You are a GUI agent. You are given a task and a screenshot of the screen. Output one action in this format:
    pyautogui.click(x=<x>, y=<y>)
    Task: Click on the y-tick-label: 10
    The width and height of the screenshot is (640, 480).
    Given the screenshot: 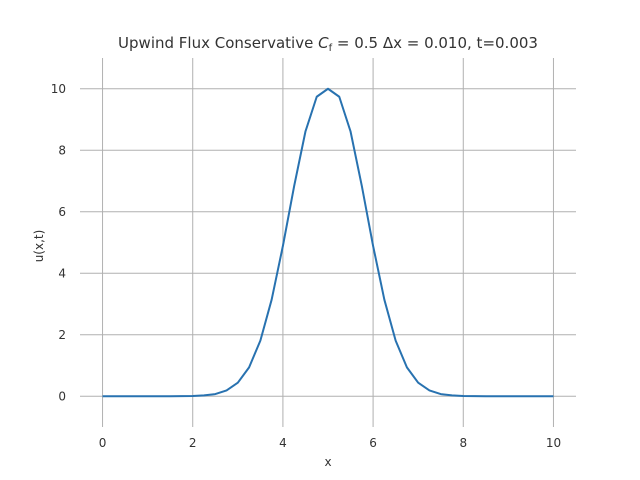 What is the action you would take?
    pyautogui.click(x=58, y=89)
    